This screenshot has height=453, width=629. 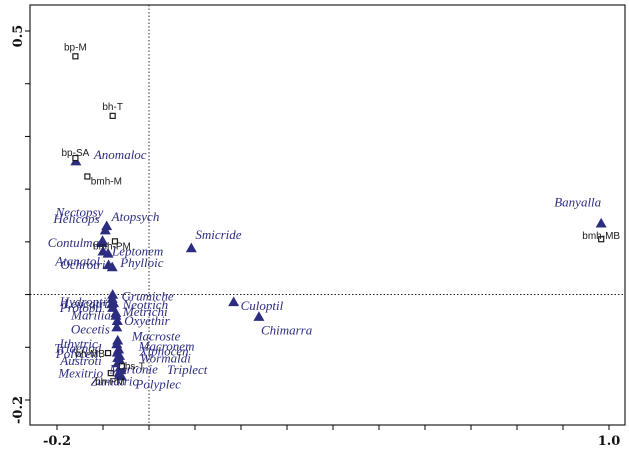 What do you see at coordinates (112, 107) in the screenshot?
I see `site-label: bh-T` at bounding box center [112, 107].